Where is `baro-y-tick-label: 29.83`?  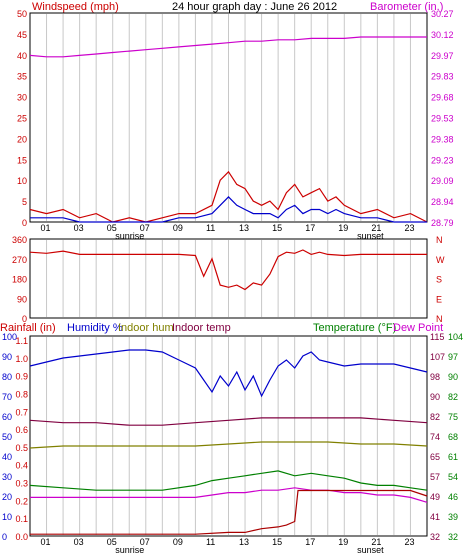 baro-y-tick-label: 29.83 is located at coordinates (442, 77).